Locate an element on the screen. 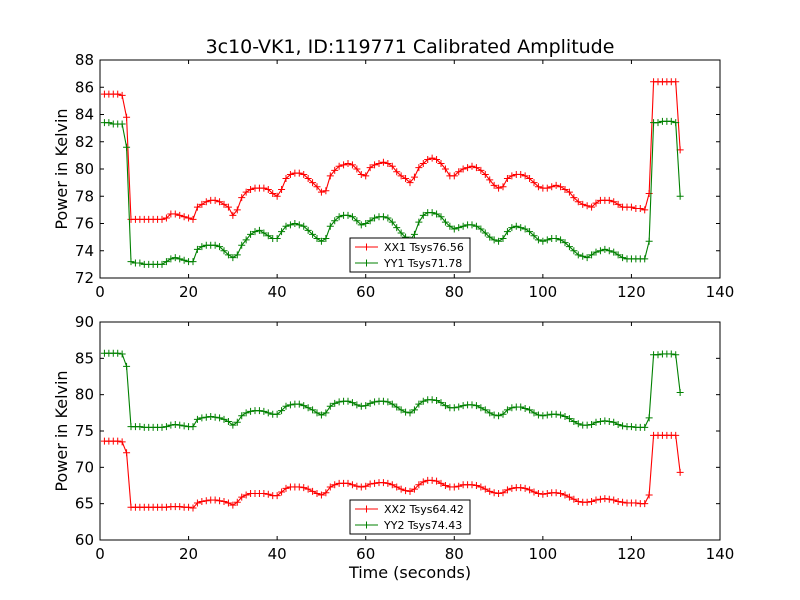 Image resolution: width=800 pixels, height=600 pixels. legend-box is located at coordinates (410, 517).